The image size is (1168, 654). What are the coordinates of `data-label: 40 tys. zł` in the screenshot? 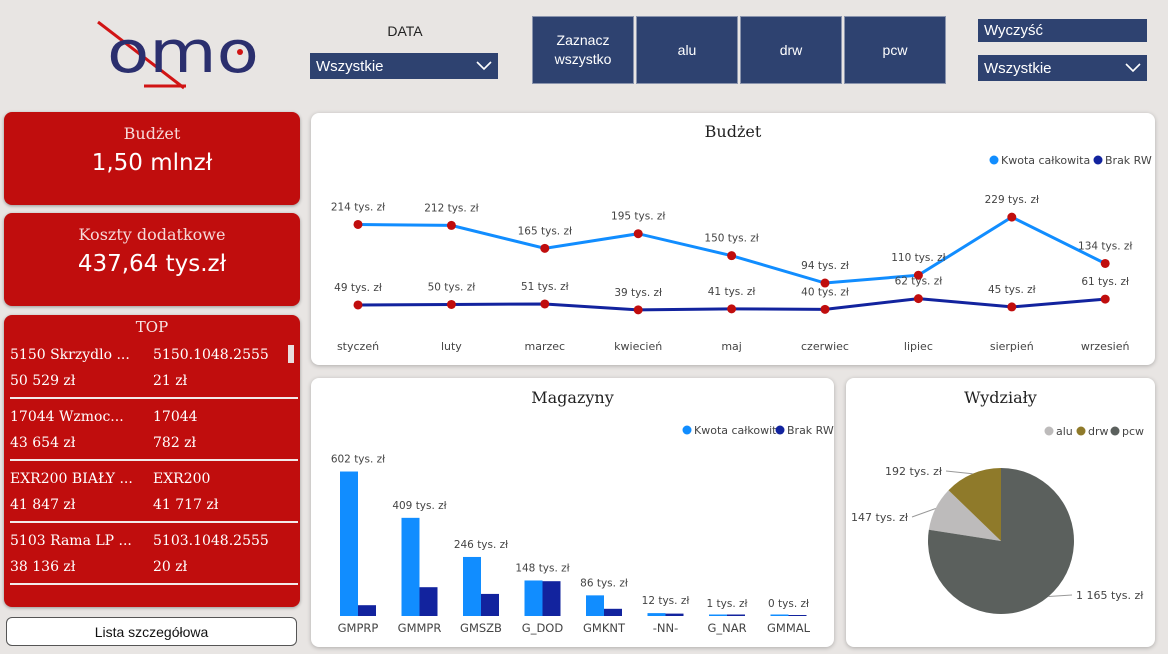 It's located at (825, 292).